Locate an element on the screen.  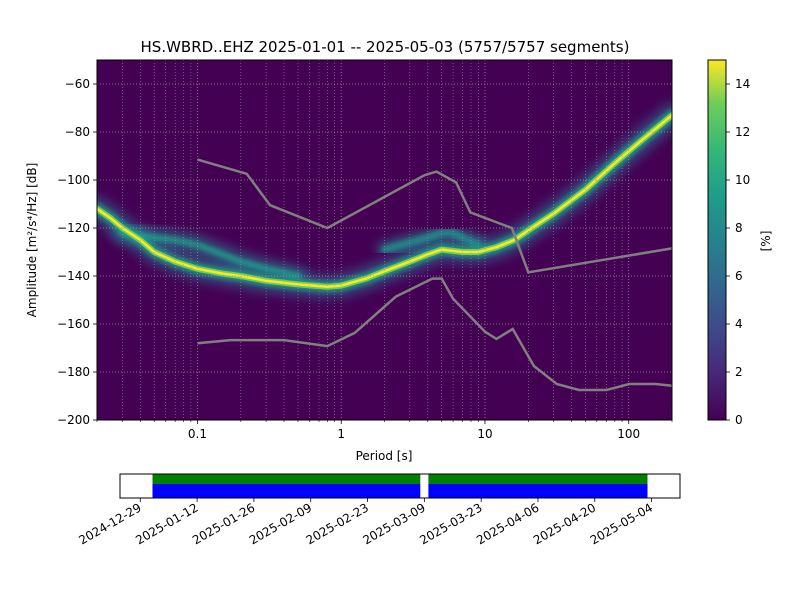
x-axis-label: Period [s] is located at coordinates (384, 456).